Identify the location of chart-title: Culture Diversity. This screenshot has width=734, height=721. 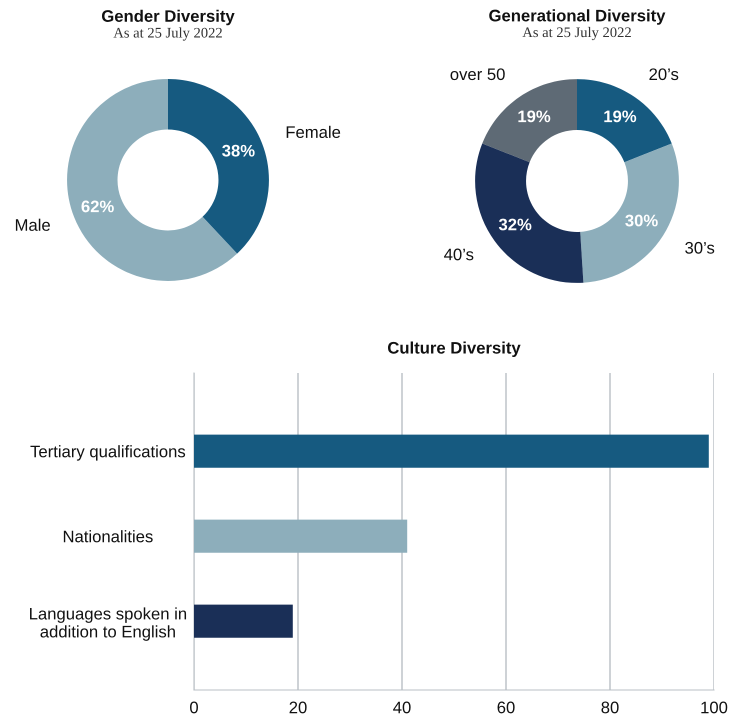
(454, 349).